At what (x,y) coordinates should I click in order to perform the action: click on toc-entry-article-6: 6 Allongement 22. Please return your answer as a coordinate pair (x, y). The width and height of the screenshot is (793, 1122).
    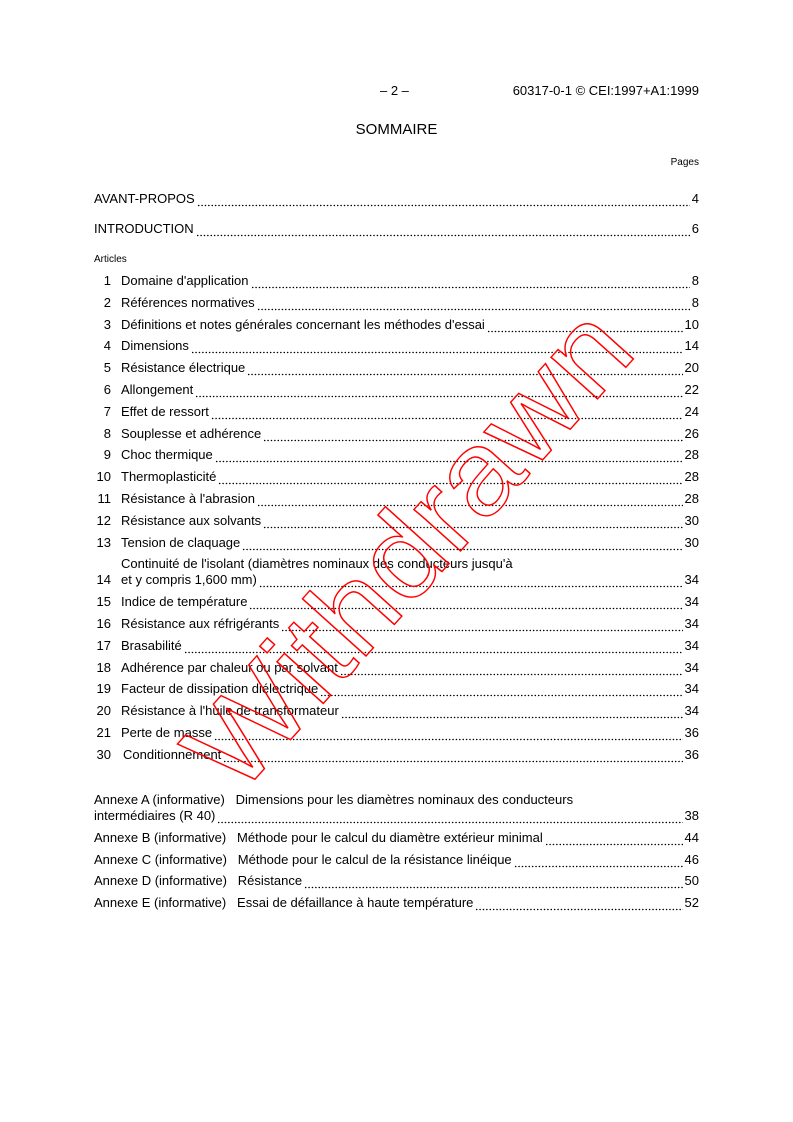
    Looking at the image, I should click on (396, 390).